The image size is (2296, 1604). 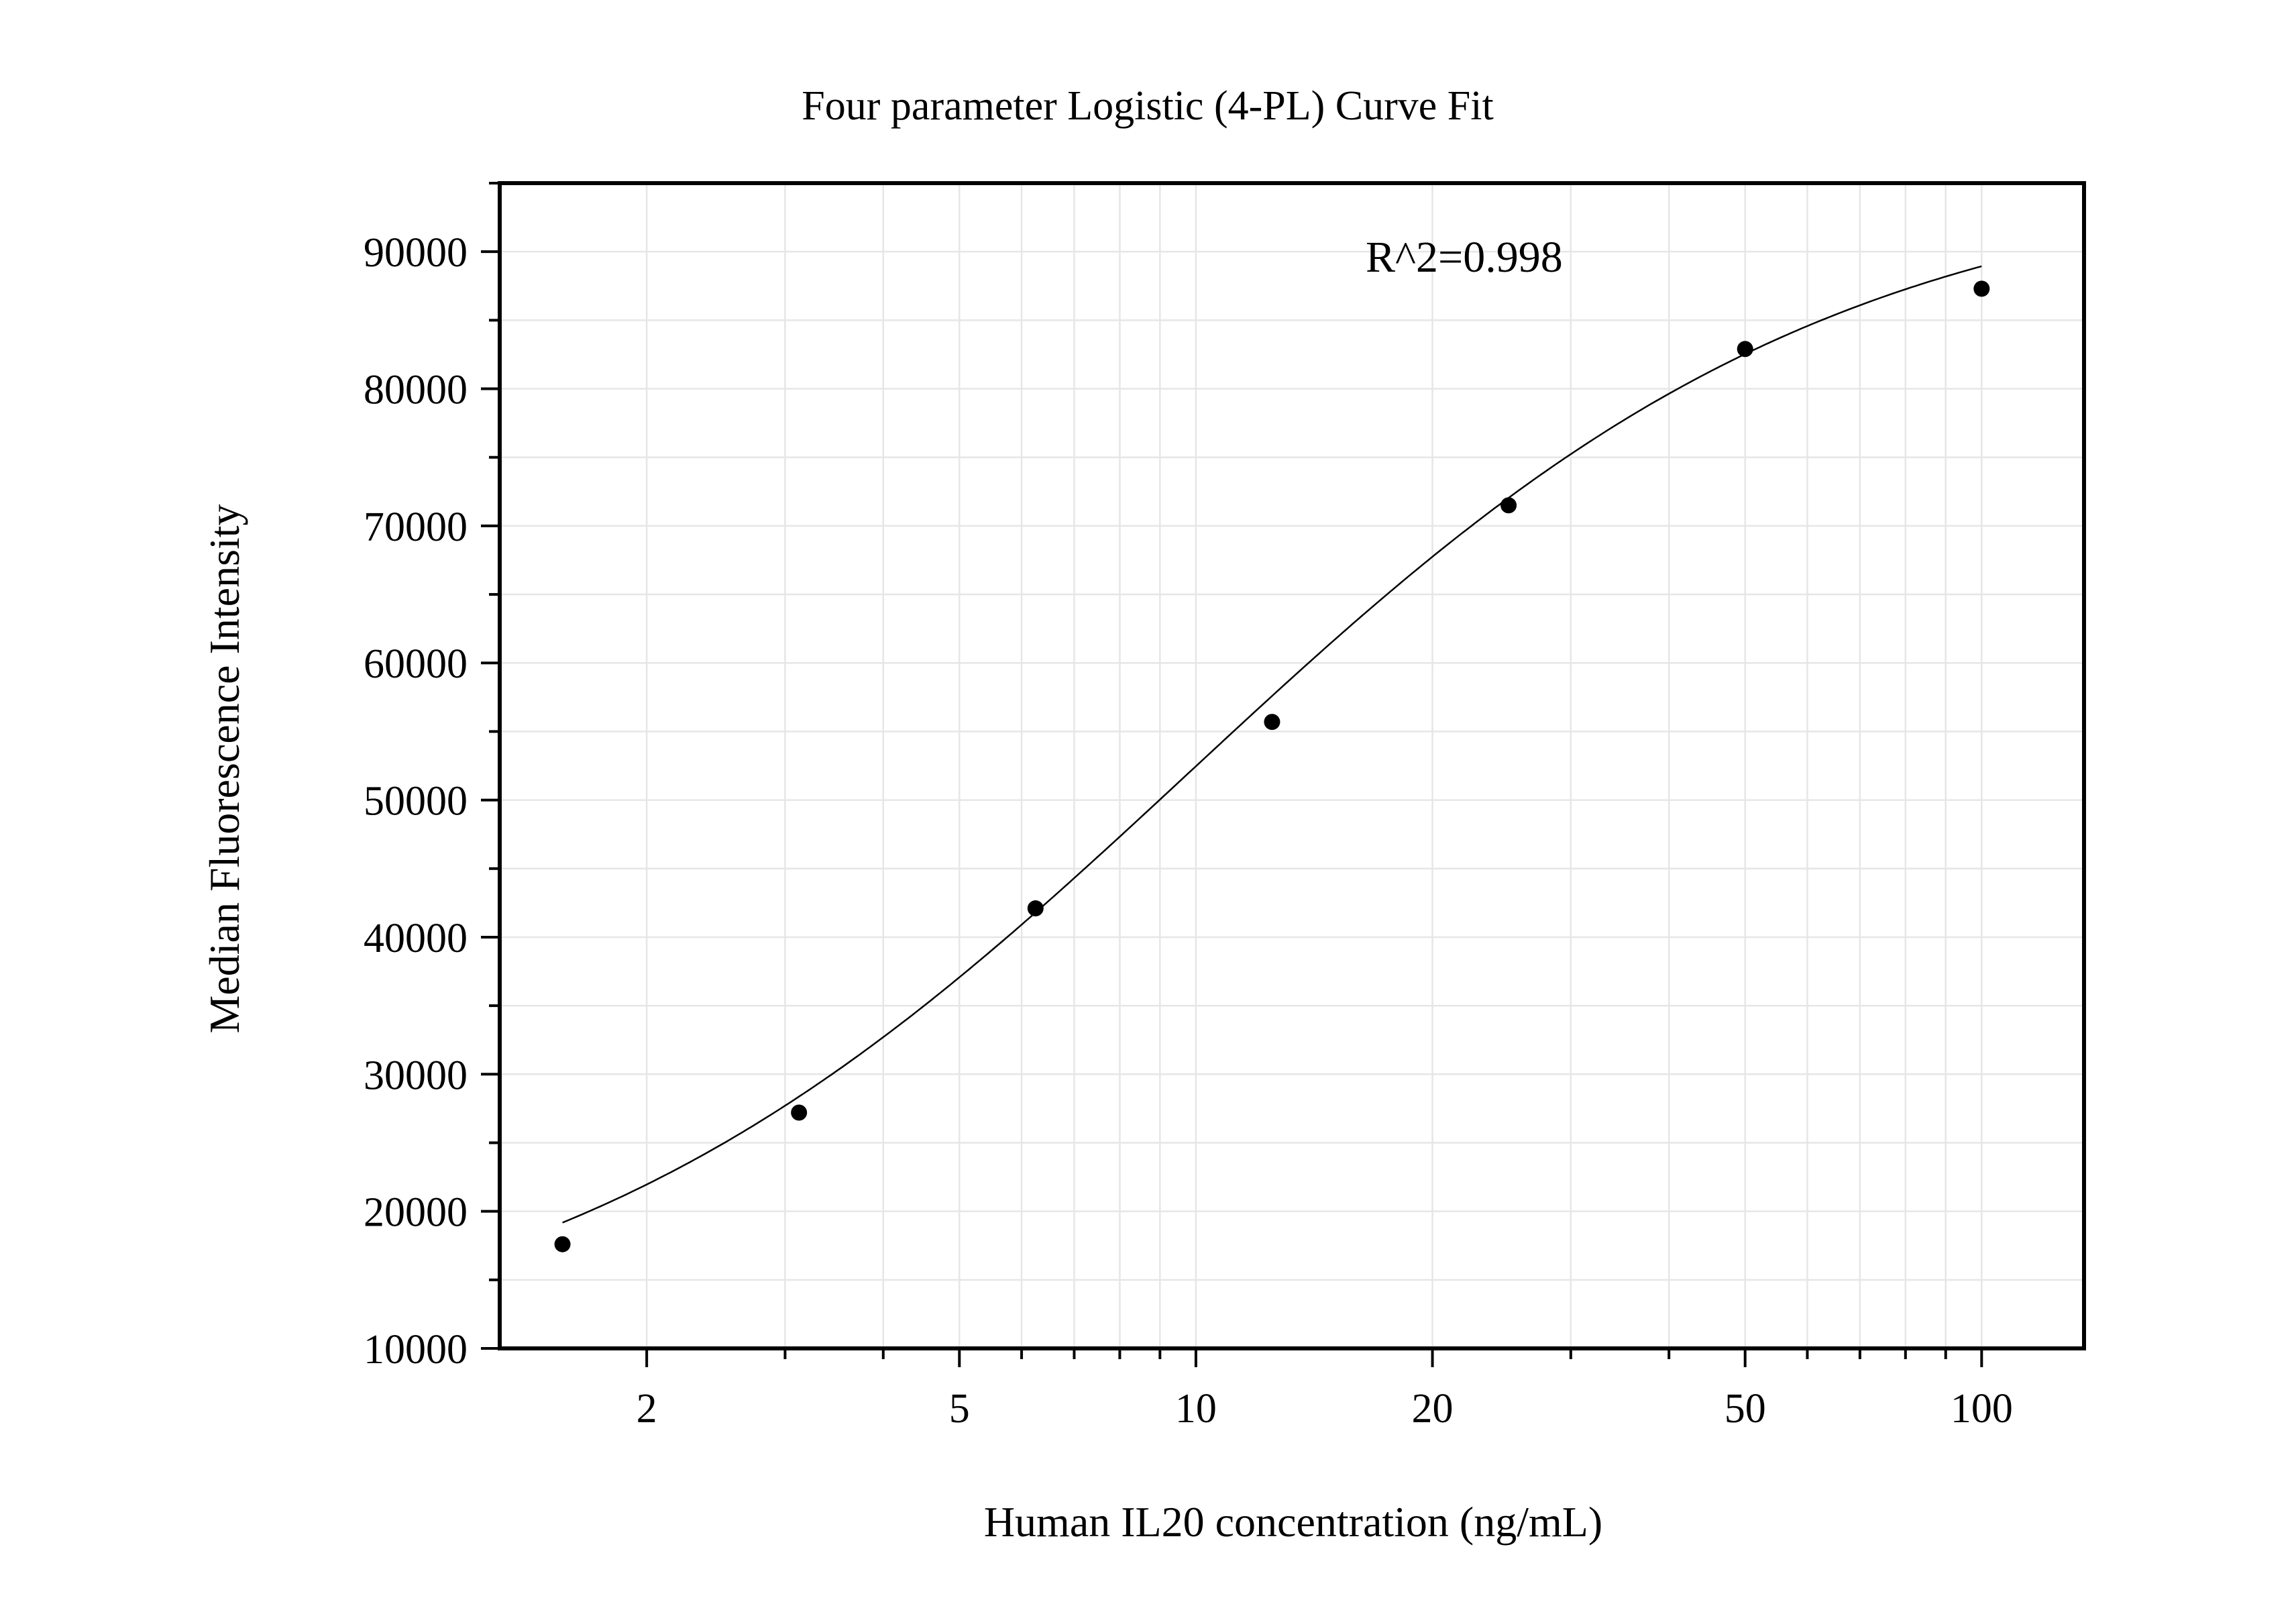 I want to click on x-tick-labels: 2 5 10 20 50 100, so click(x=1325, y=1409).